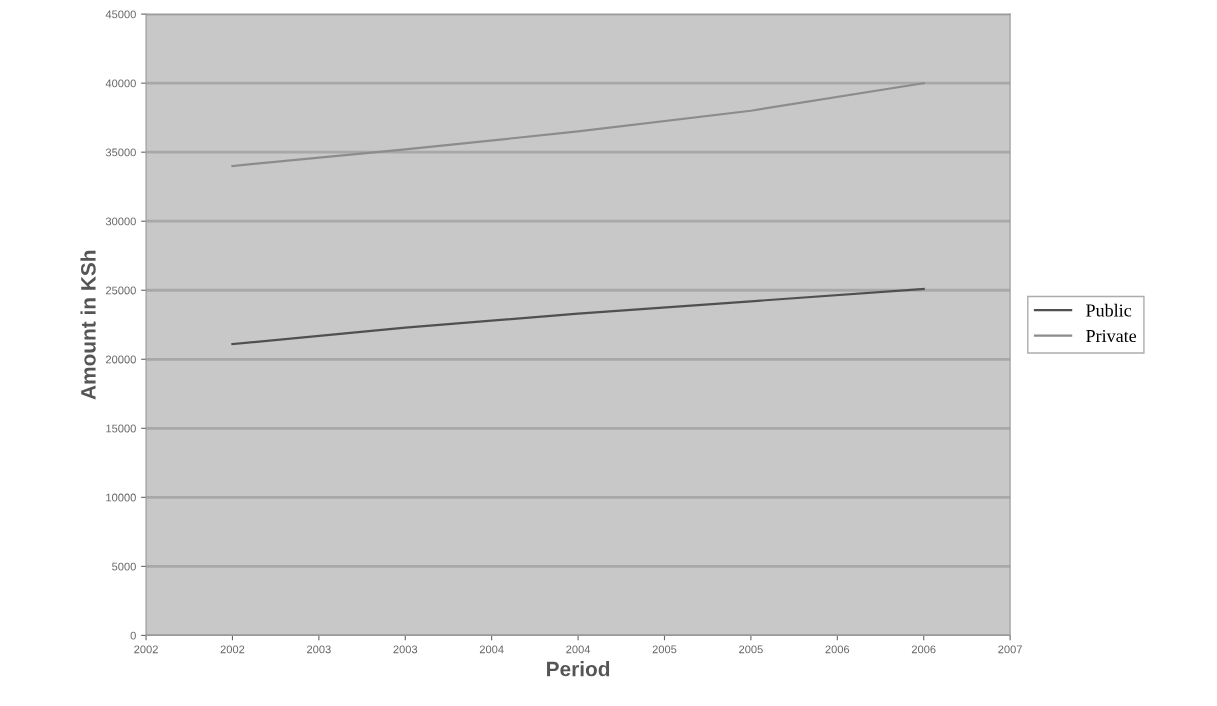  I want to click on y-tick-label: 15000, so click(121, 428).